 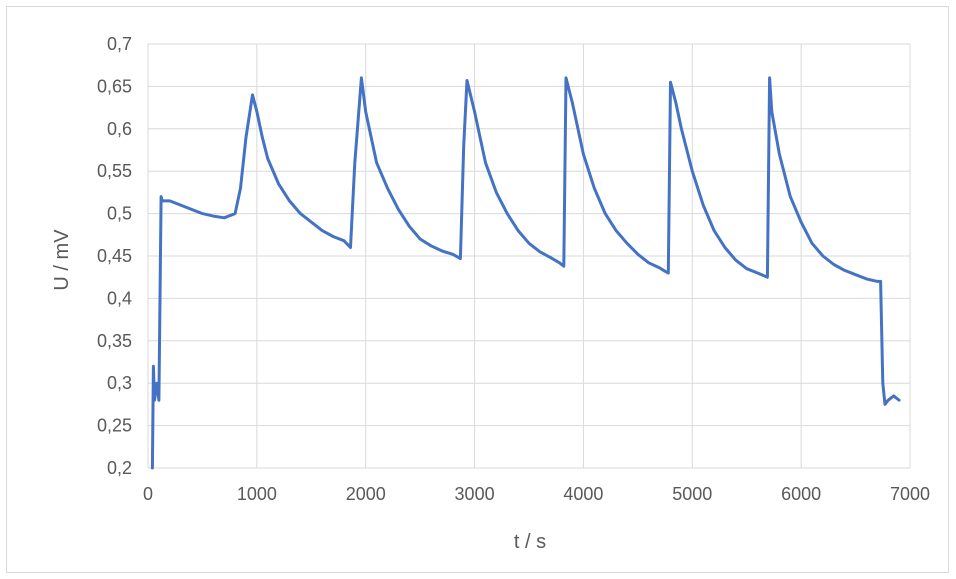 I want to click on x-tick-label: 1000, so click(x=257, y=494).